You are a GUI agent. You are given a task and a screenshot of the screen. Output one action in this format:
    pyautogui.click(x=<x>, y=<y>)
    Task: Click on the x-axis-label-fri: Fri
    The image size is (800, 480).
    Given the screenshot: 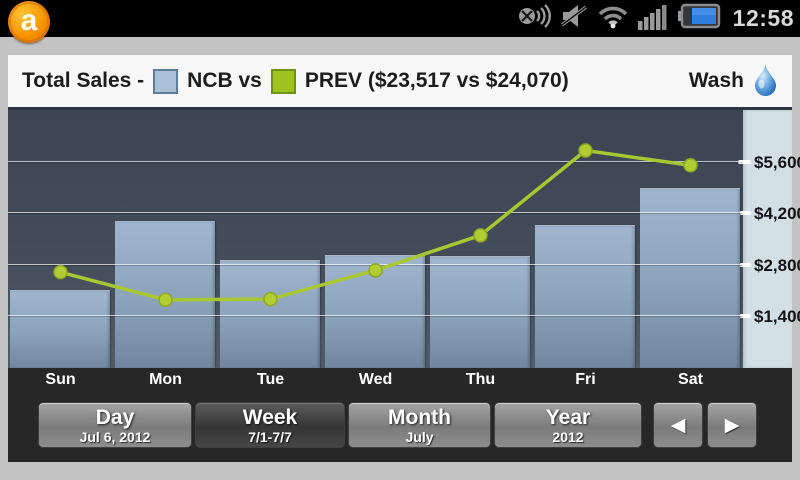 What is the action you would take?
    pyautogui.click(x=585, y=379)
    